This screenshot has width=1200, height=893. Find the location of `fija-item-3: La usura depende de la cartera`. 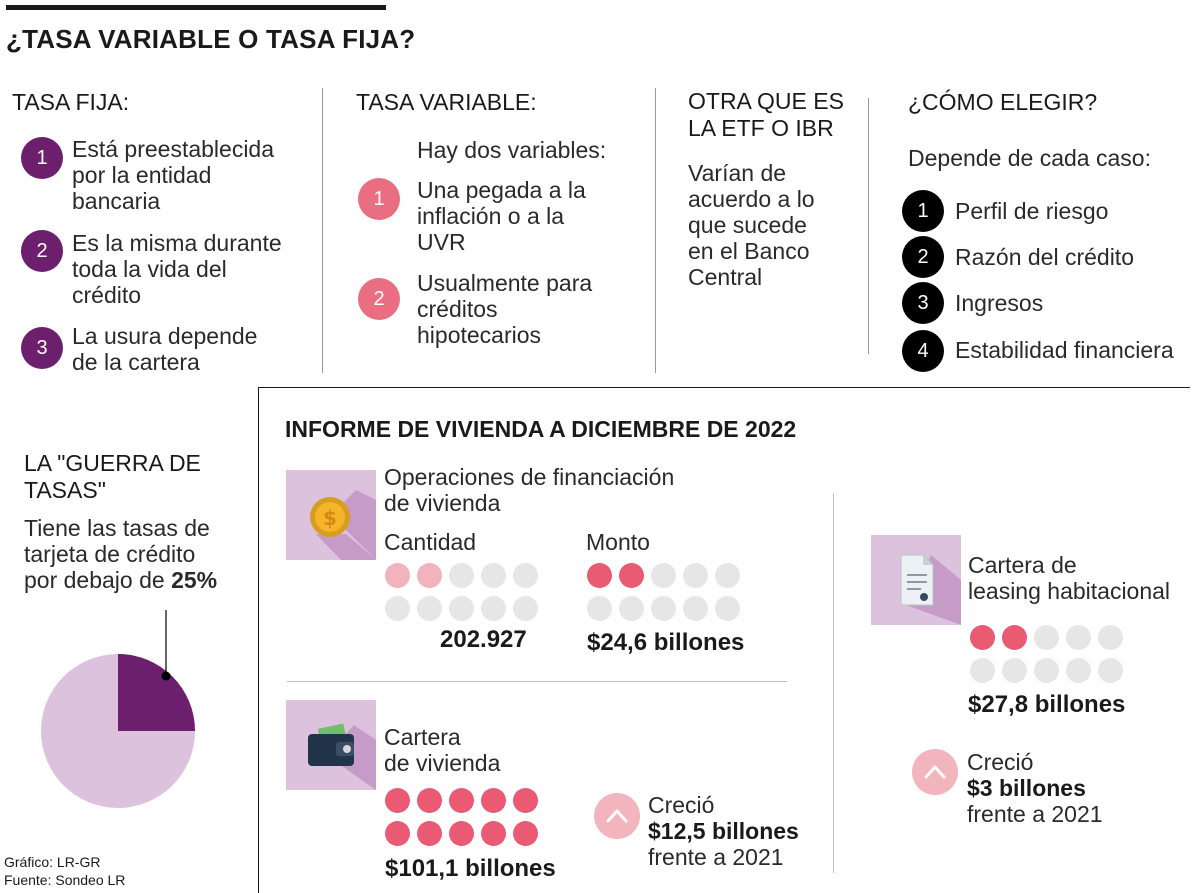

fija-item-3: La usura depende de la cartera is located at coordinates (165, 349).